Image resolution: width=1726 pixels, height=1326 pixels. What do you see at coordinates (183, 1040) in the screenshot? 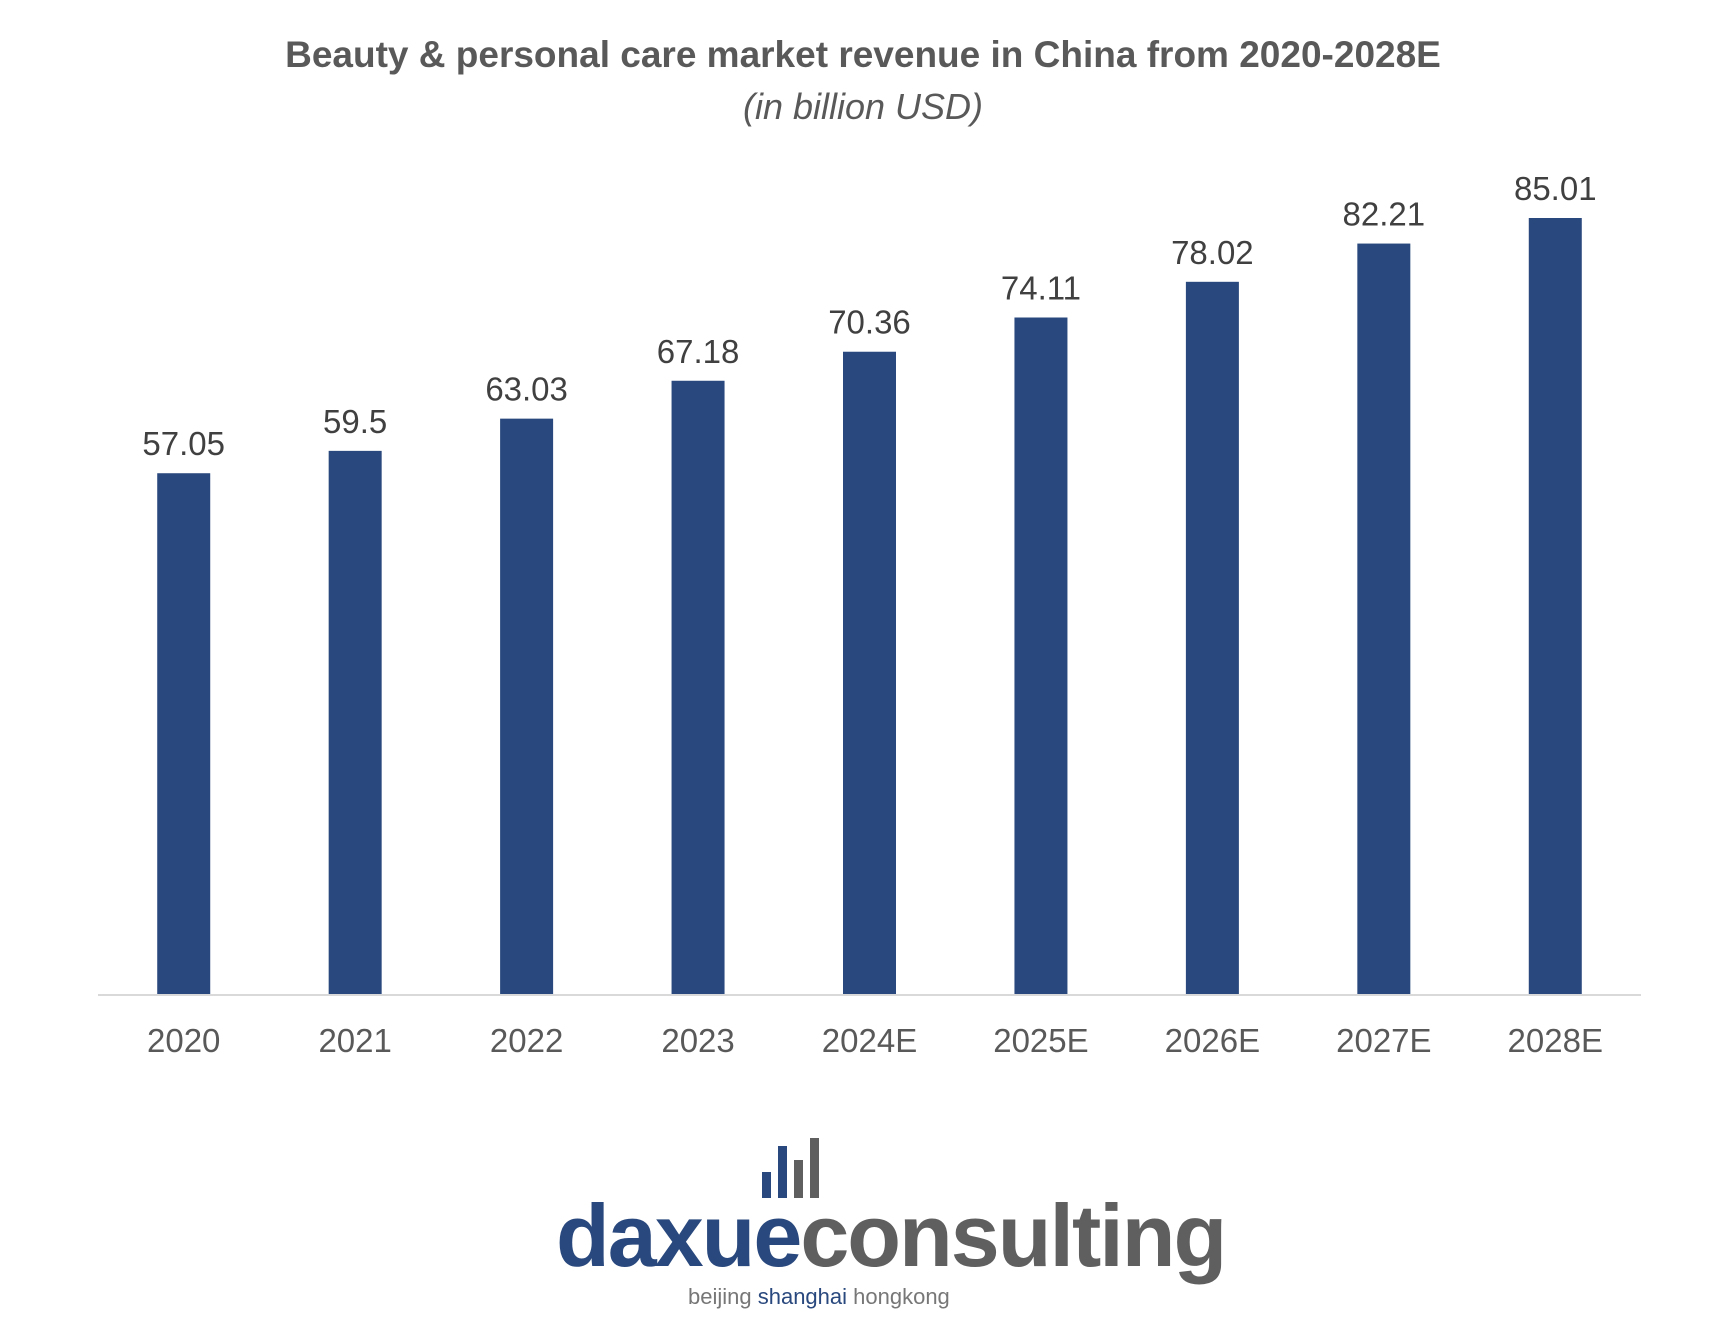
I see `x-tick-label: 2020` at bounding box center [183, 1040].